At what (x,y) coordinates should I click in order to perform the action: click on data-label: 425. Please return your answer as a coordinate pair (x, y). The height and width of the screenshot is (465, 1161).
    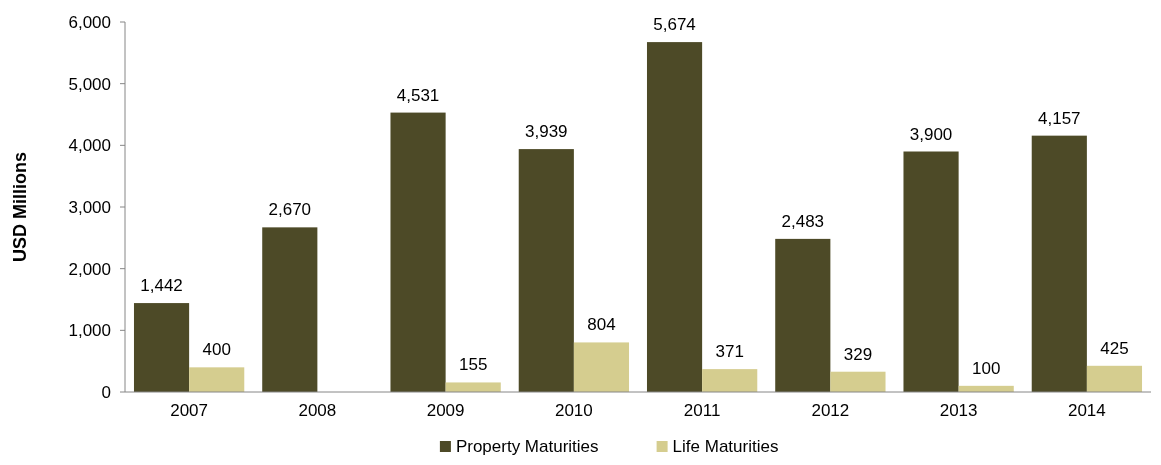
    Looking at the image, I should click on (1114, 348).